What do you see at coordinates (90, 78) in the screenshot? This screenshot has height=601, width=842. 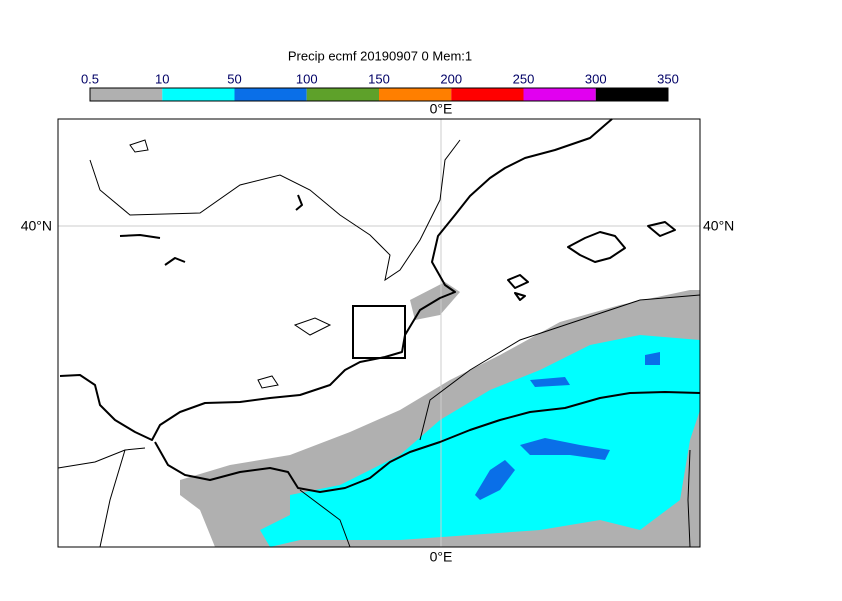 I see `colorbar-label: 0.5` at bounding box center [90, 78].